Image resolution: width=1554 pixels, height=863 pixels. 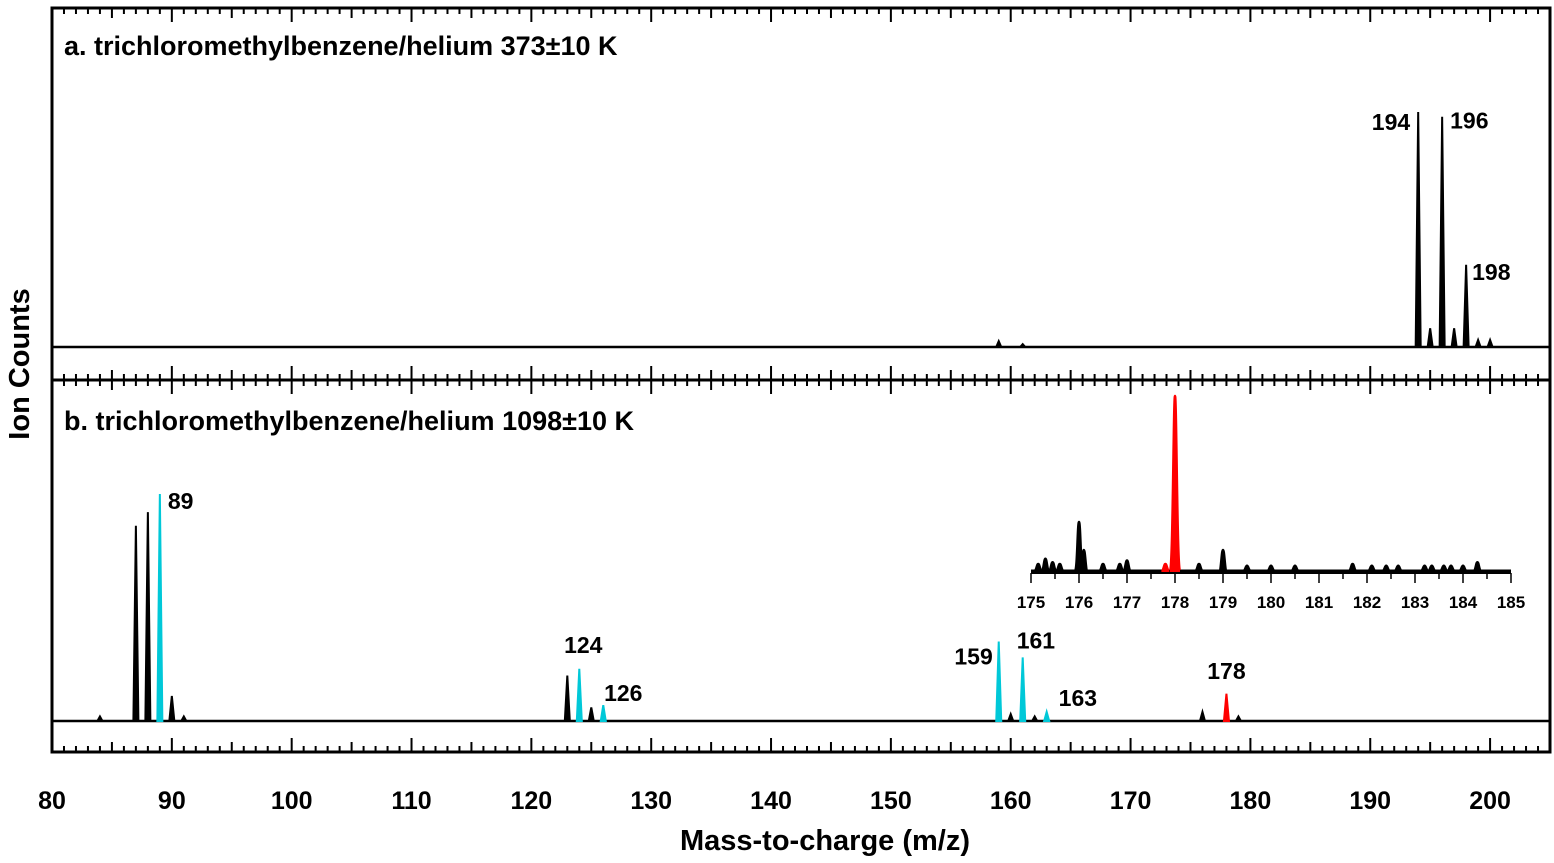 What do you see at coordinates (1391, 122) in the screenshot?
I see `peak-label-194: 194` at bounding box center [1391, 122].